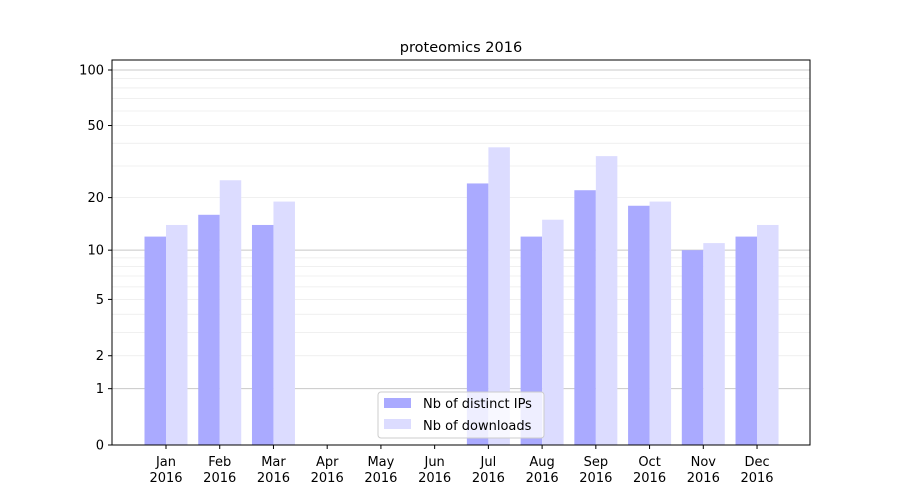  What do you see at coordinates (380, 462) in the screenshot?
I see `x-tick-label-month: May` at bounding box center [380, 462].